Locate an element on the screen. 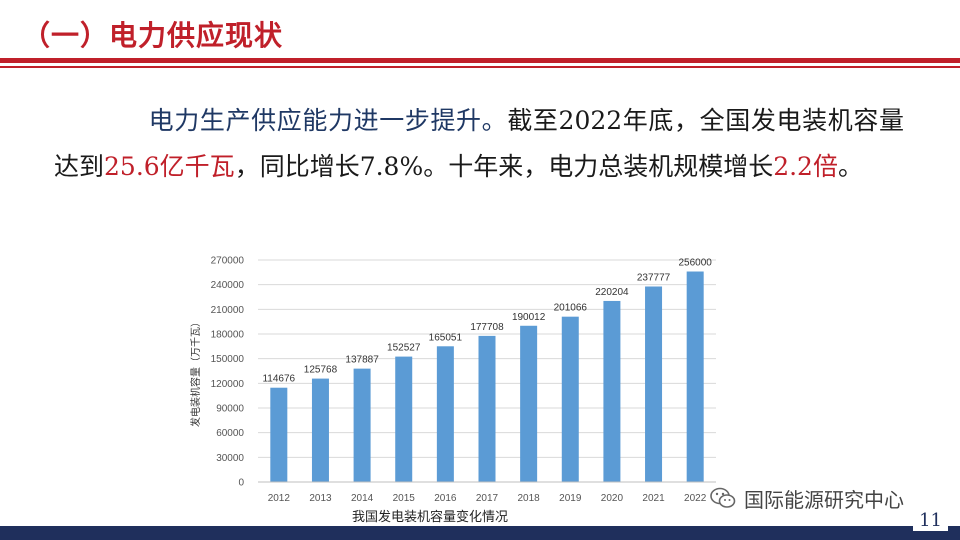  x-tick-label: 2018 is located at coordinates (529, 498).